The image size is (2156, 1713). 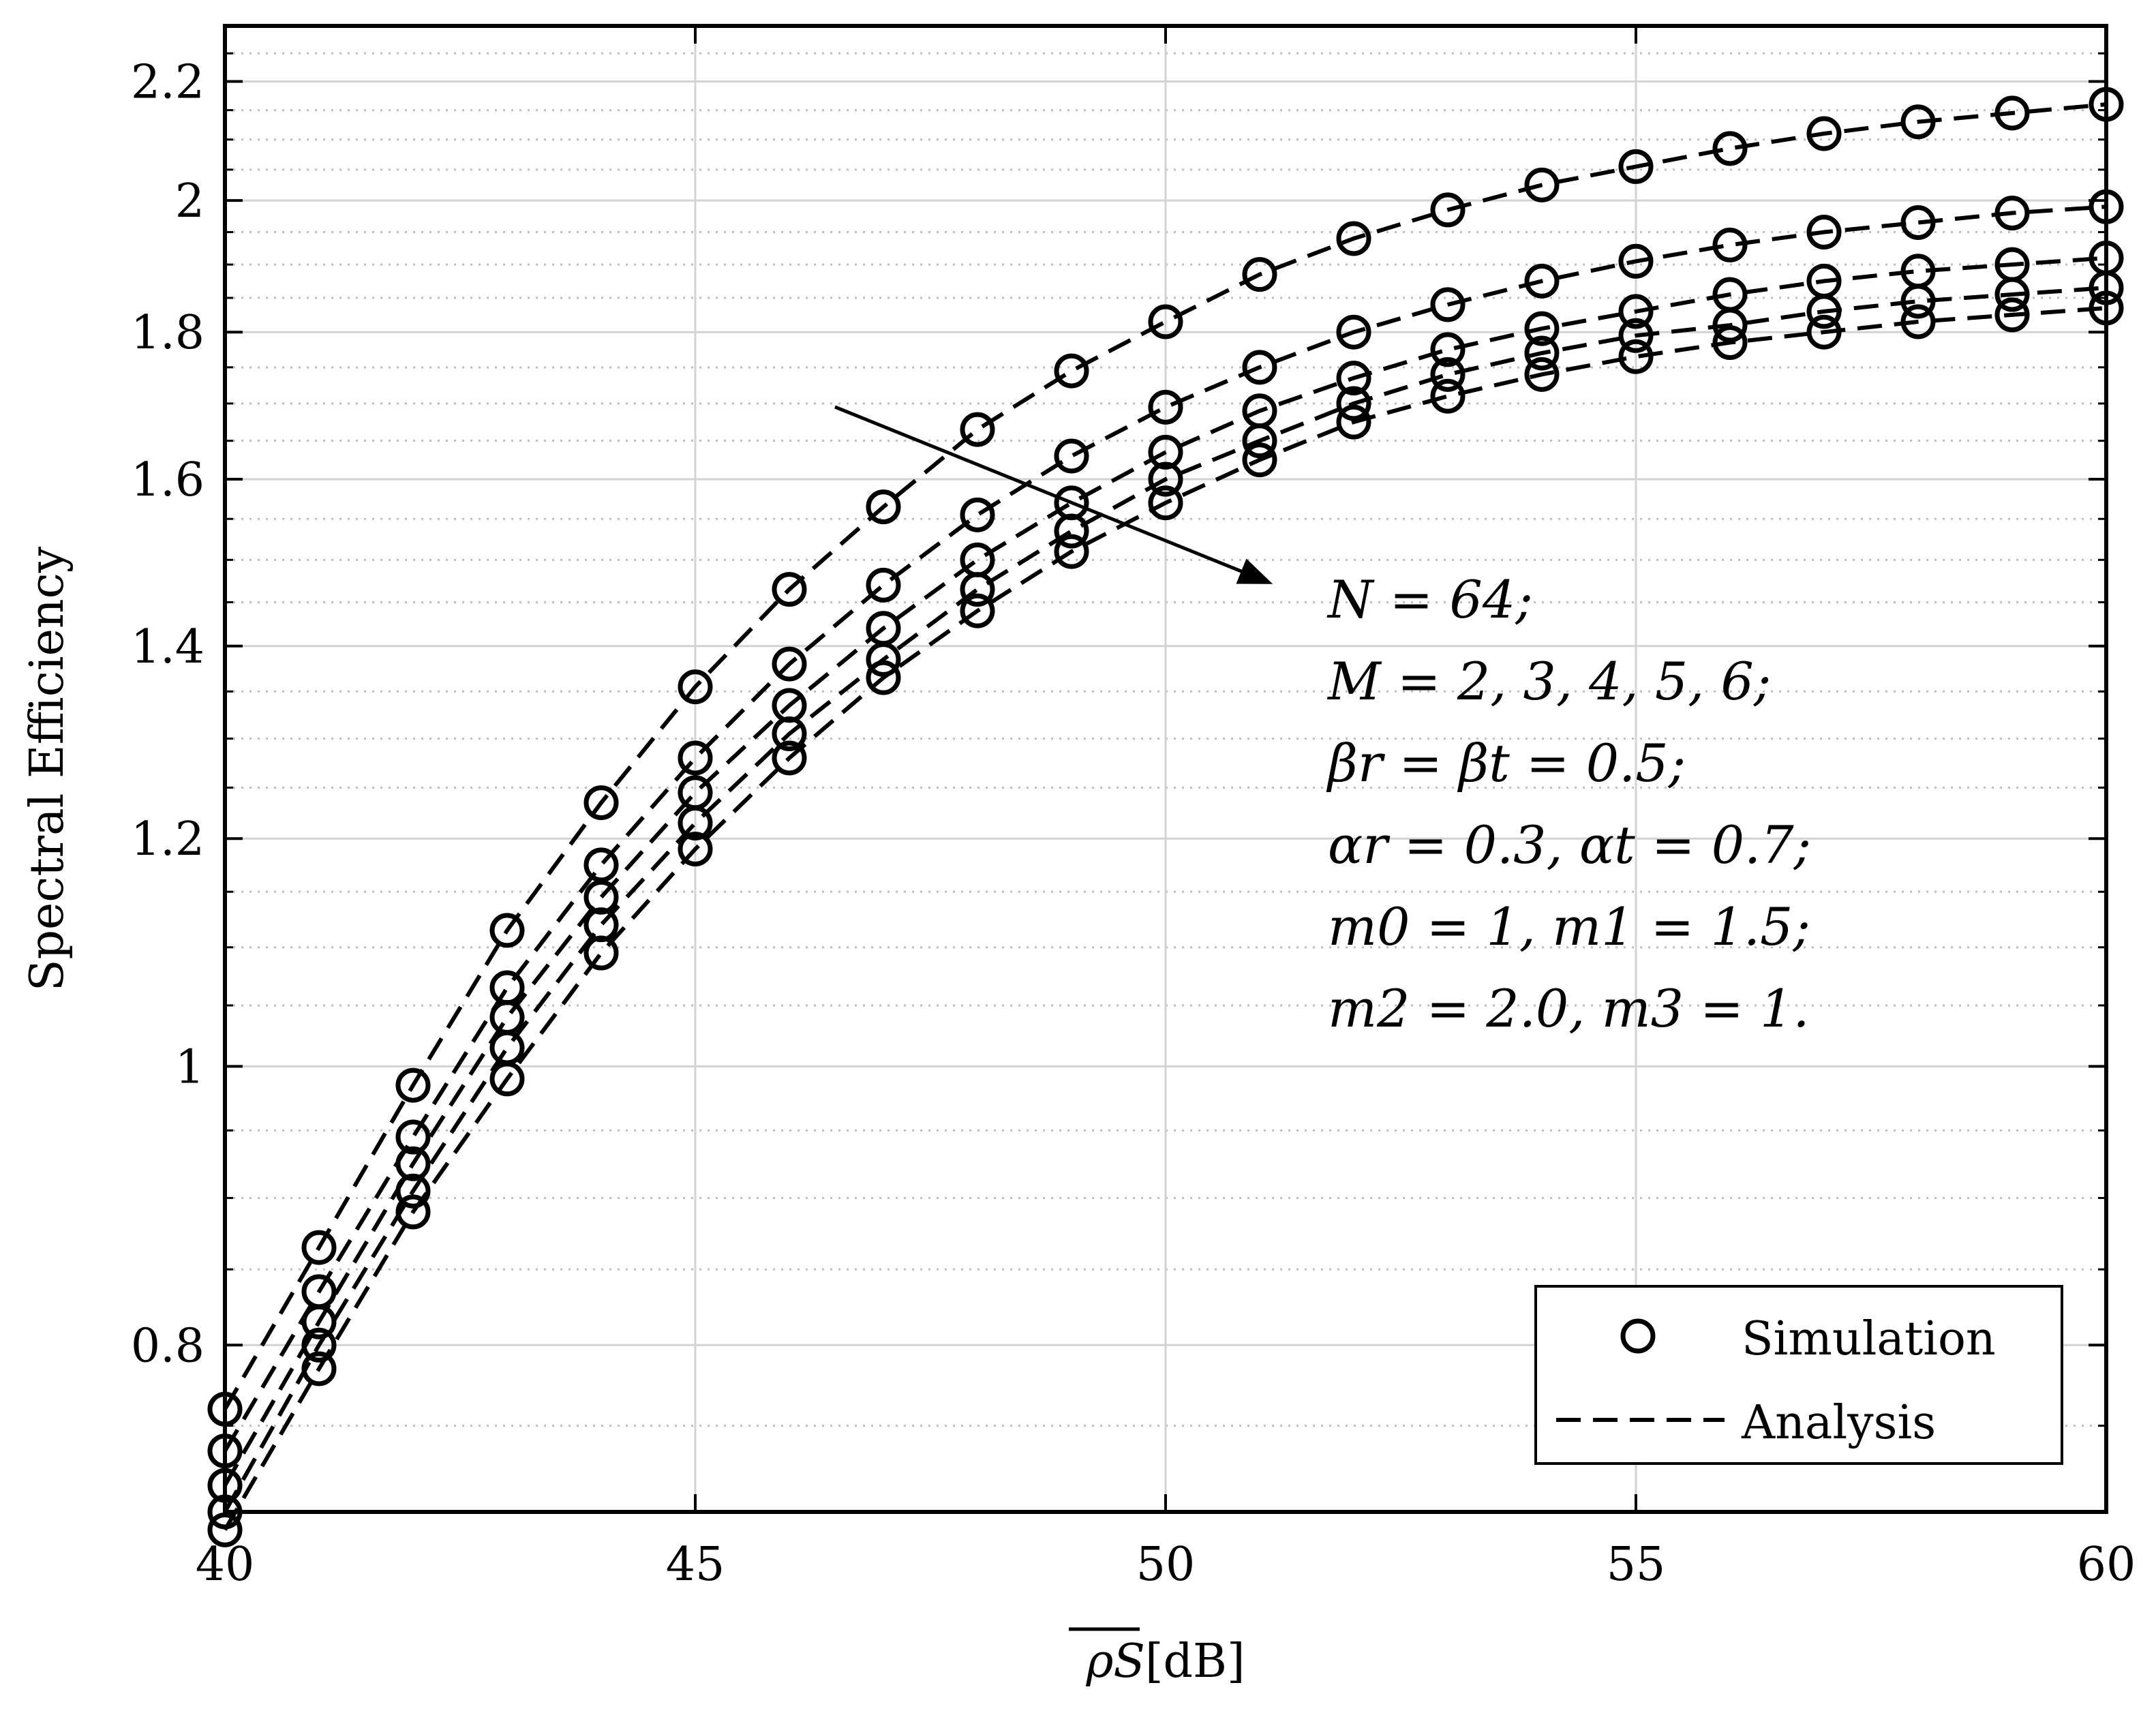 I want to click on x-axis-label: ρS[dB], so click(x=1165, y=1661).